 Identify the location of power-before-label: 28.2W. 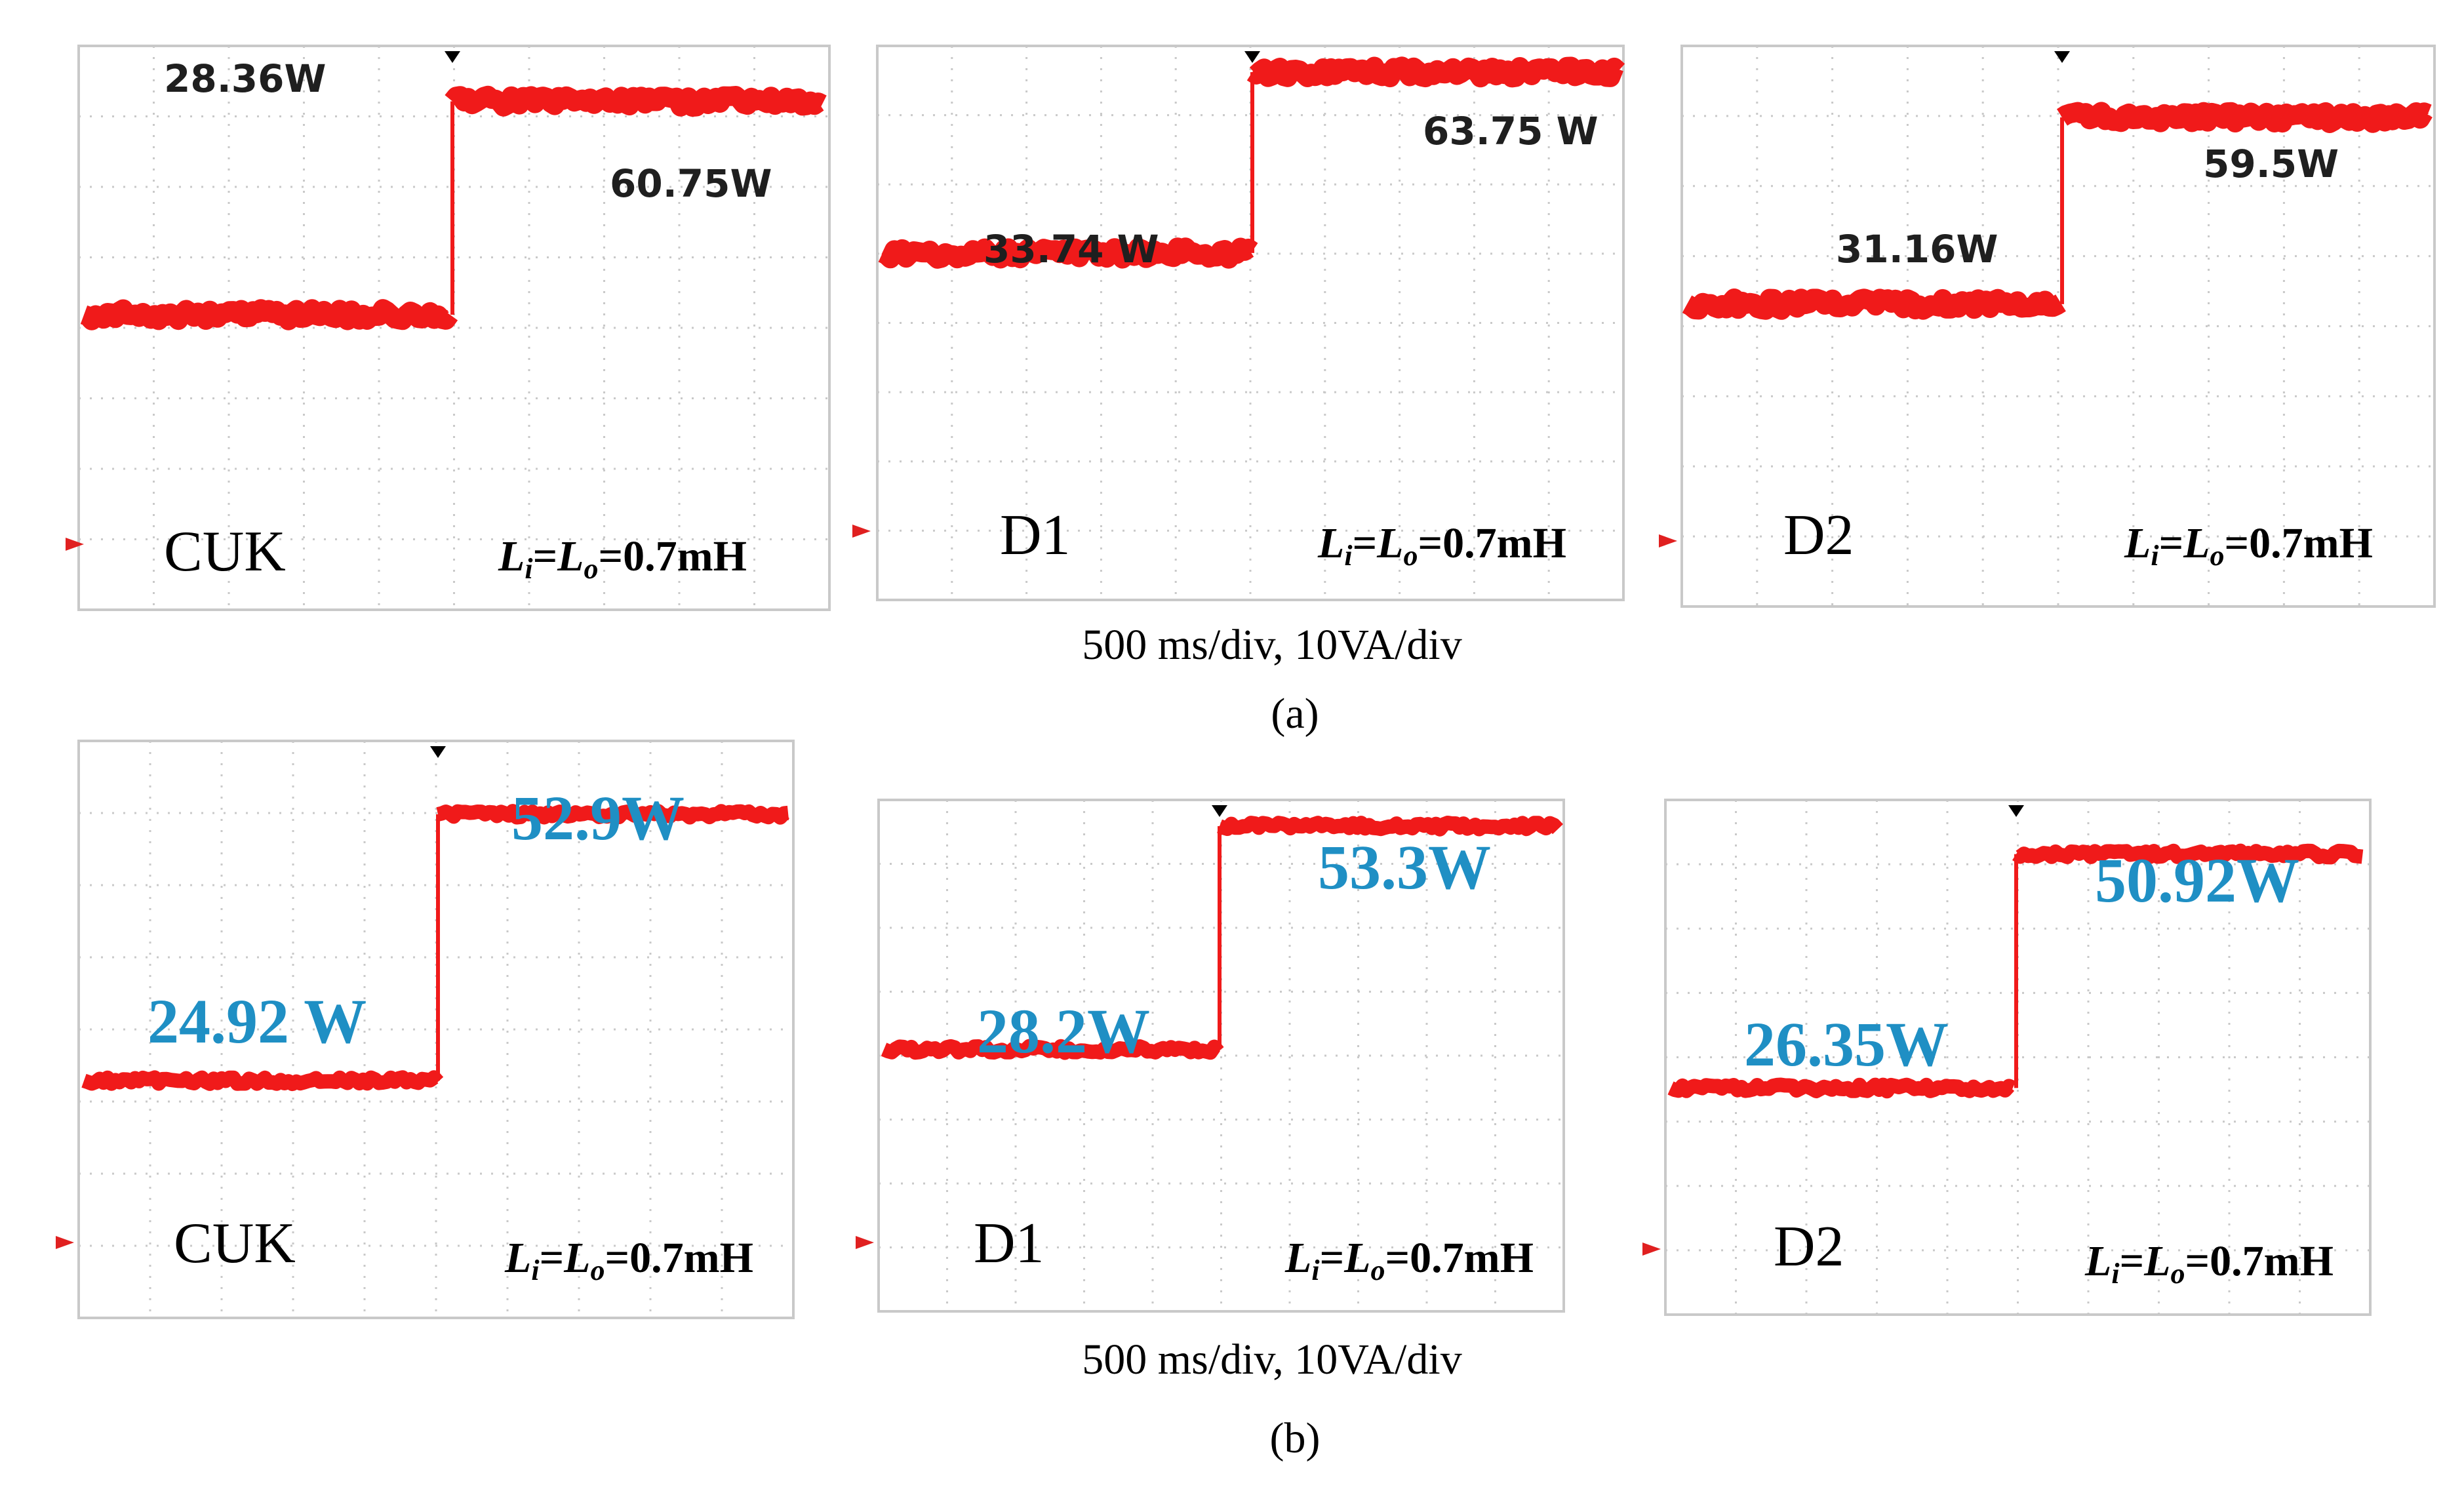
(1063, 1031).